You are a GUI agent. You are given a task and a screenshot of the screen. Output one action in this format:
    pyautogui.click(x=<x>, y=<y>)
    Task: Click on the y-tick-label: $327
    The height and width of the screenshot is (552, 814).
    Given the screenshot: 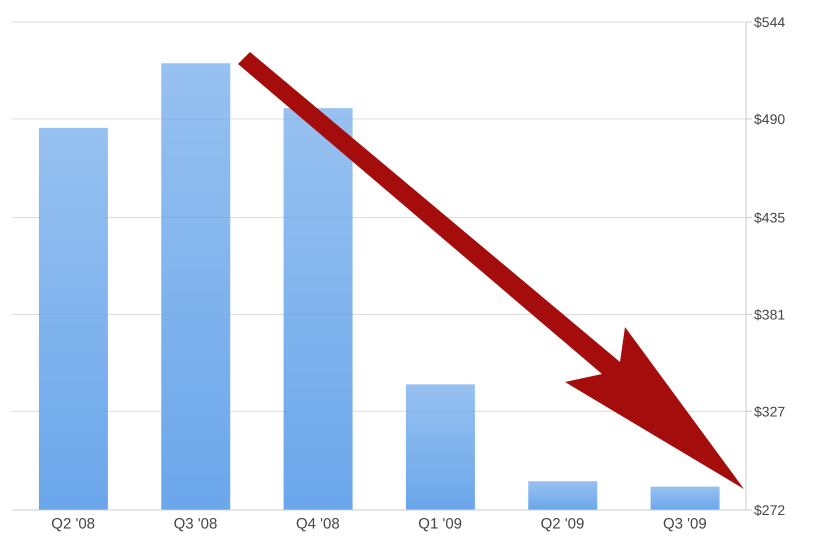 What is the action you would take?
    pyautogui.click(x=770, y=411)
    